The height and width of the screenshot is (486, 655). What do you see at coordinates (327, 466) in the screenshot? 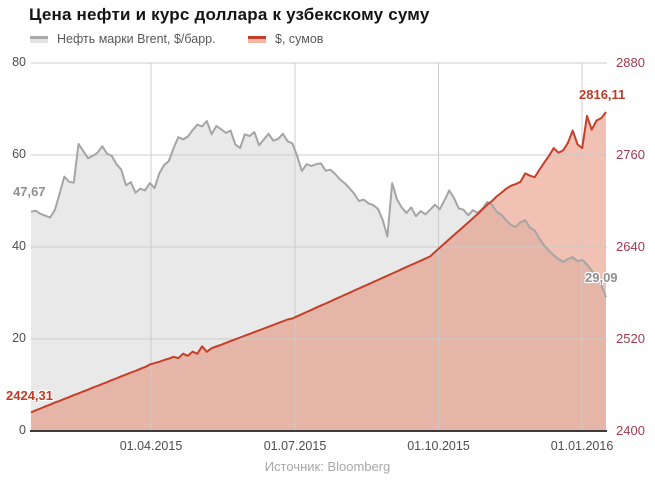
I see `source-credit: Источник: Bloomberg` at bounding box center [327, 466].